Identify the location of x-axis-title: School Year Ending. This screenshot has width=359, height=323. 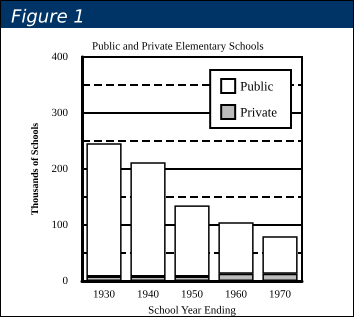
(192, 310).